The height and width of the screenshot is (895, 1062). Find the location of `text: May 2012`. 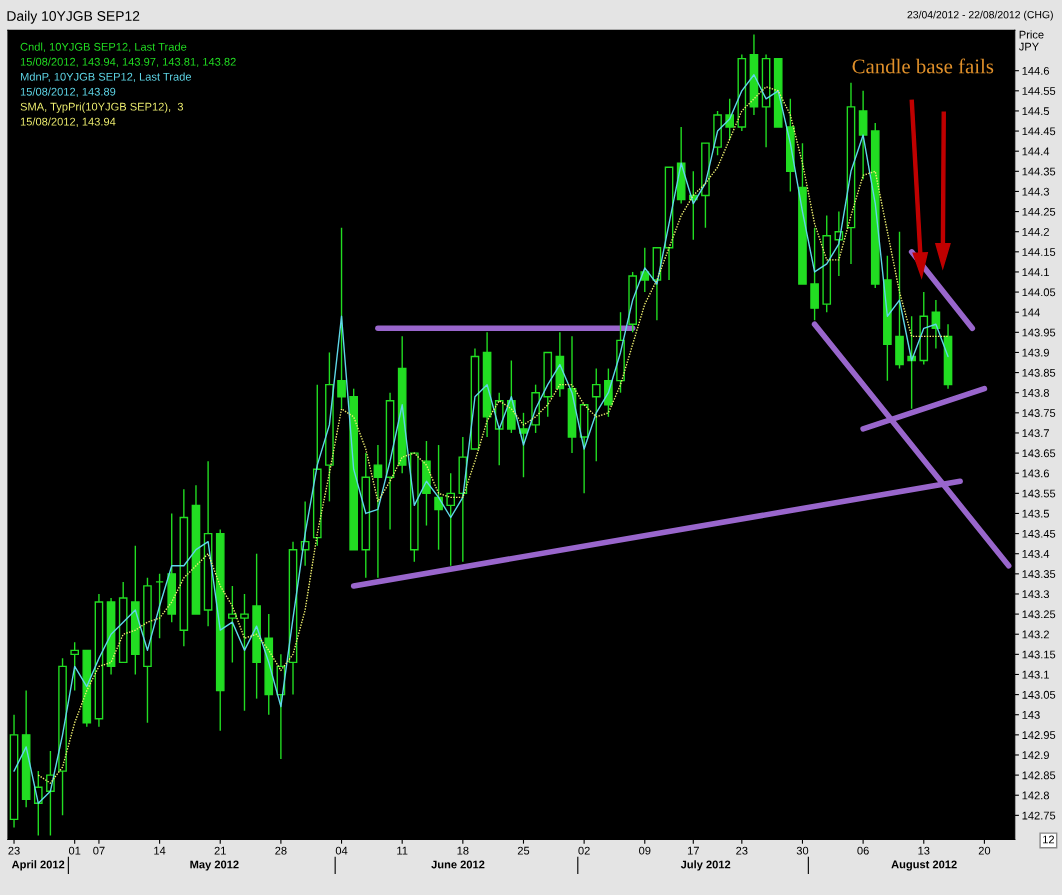

text: May 2012 is located at coordinates (214, 865).